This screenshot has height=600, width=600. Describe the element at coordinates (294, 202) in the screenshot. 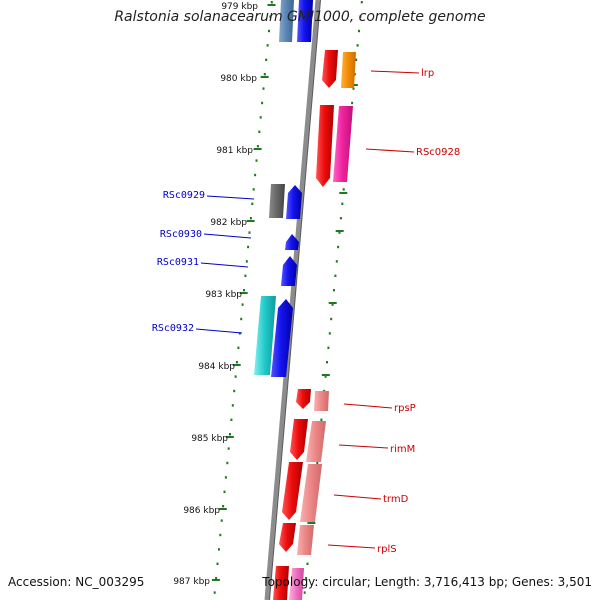

I see `gene-RSc0929` at that location.